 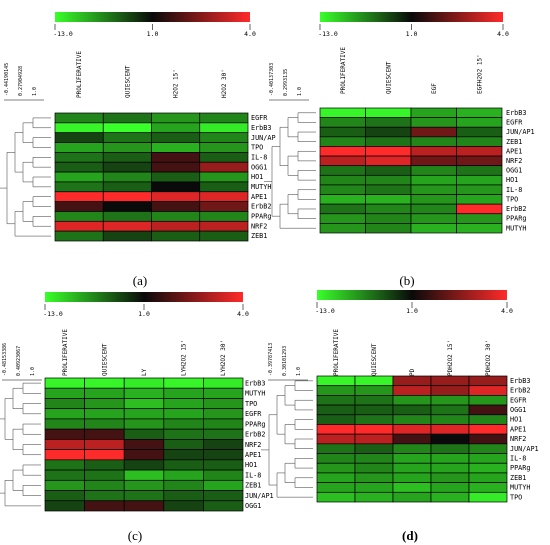 What do you see at coordinates (184, 358) in the screenshot?
I see `column-label: LYH2O2 15'` at bounding box center [184, 358].